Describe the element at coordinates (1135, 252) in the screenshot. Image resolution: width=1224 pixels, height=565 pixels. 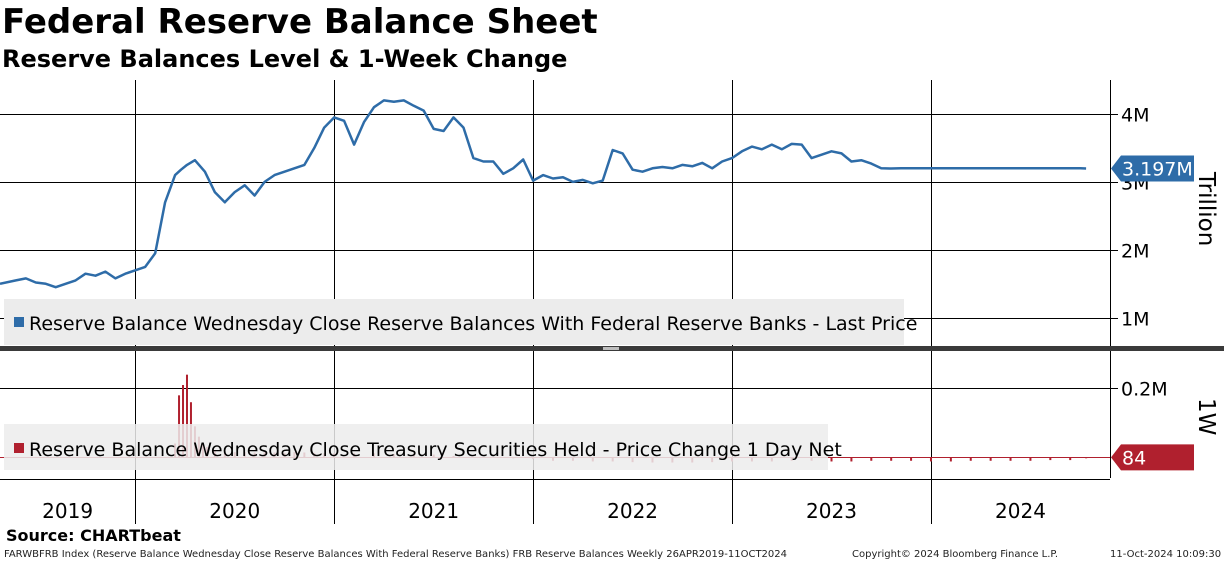
I see `level-tick-label: 2M` at that location.